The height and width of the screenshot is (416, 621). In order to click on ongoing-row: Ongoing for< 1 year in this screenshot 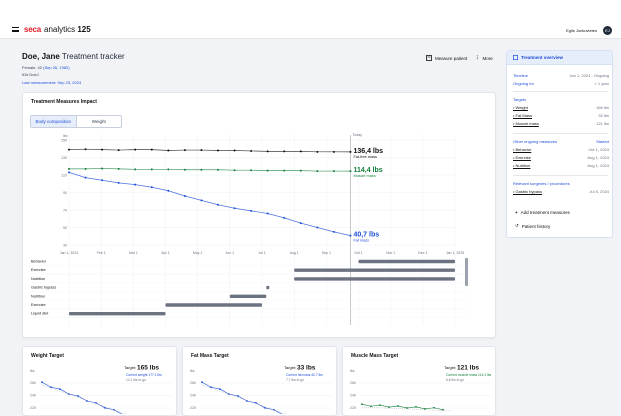, I will do `click(561, 83)`.